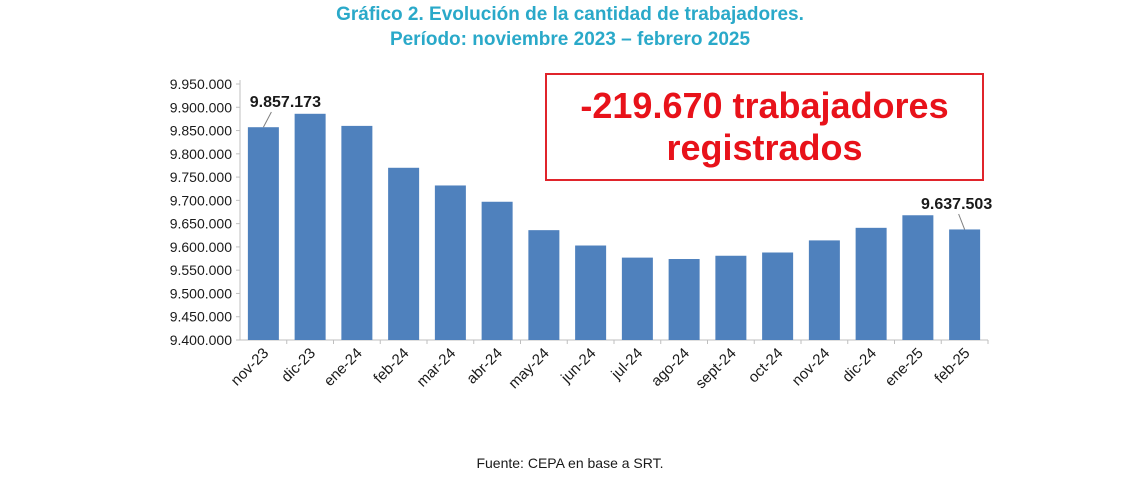 Image resolution: width=1140 pixels, height=481 pixels. Describe the element at coordinates (904, 367) in the screenshot. I see `x-tick-label: ene-25` at that location.